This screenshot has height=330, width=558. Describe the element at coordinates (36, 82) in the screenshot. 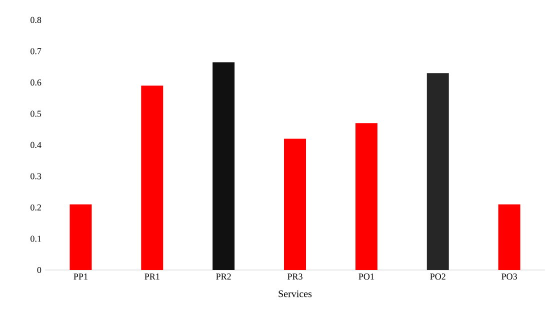

I see `y-tick-label: 0.6` at that location.